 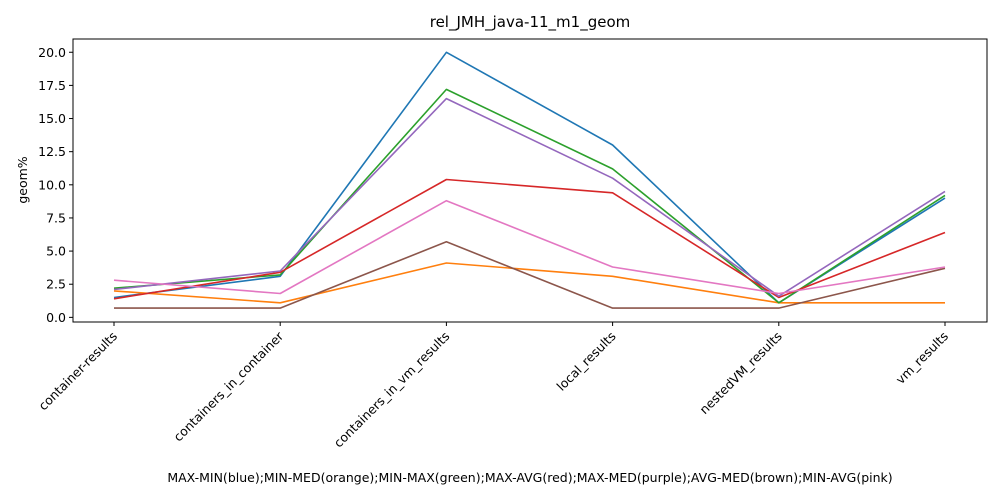 What do you see at coordinates (228, 386) in the screenshot?
I see `x-tick-label: containers_in_container` at bounding box center [228, 386].